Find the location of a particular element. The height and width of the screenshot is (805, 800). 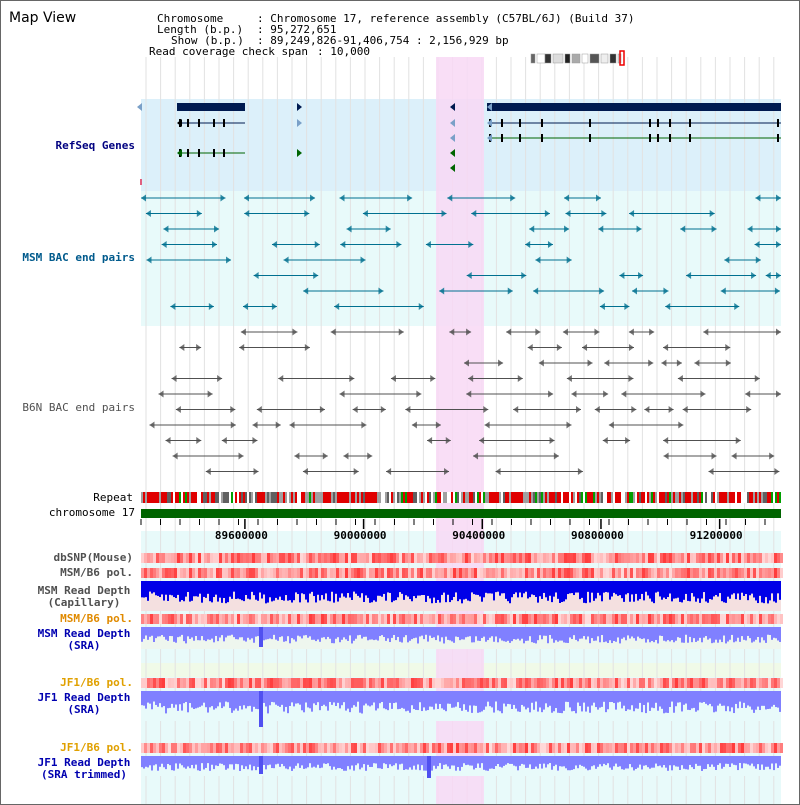

jf1-depth-sra-label: JF1 Read Depth (SRA) is located at coordinates (84, 703).